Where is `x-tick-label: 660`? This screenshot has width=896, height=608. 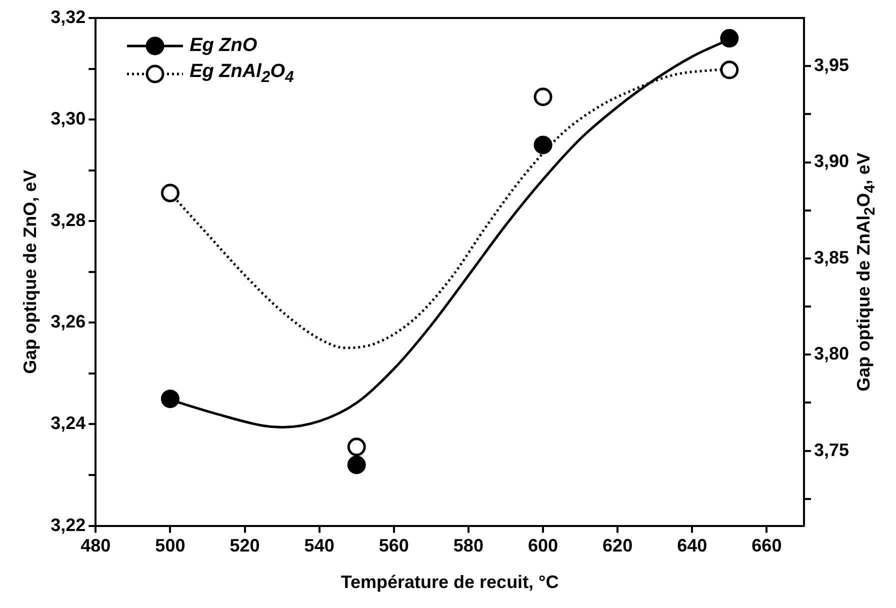
x-tick-label: 660 is located at coordinates (767, 546).